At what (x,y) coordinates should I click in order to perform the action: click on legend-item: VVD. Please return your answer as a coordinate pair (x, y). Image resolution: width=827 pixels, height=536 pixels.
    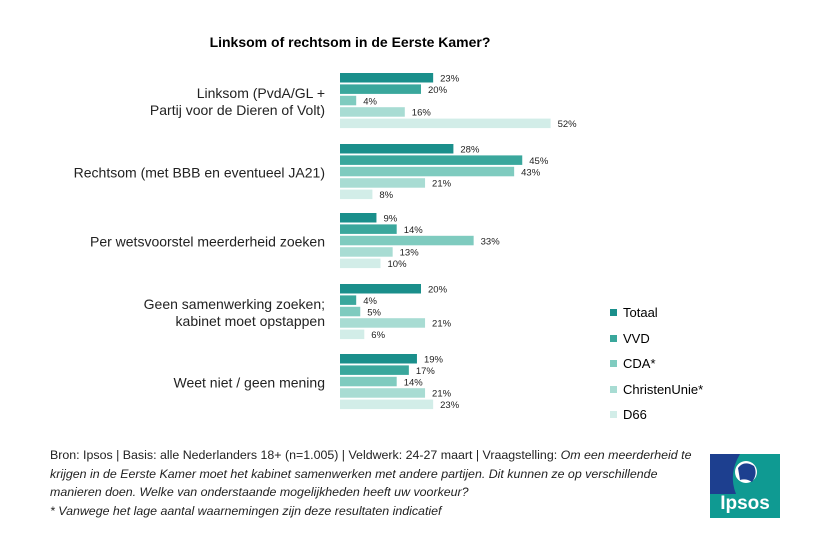
    Looking at the image, I should click on (656, 339).